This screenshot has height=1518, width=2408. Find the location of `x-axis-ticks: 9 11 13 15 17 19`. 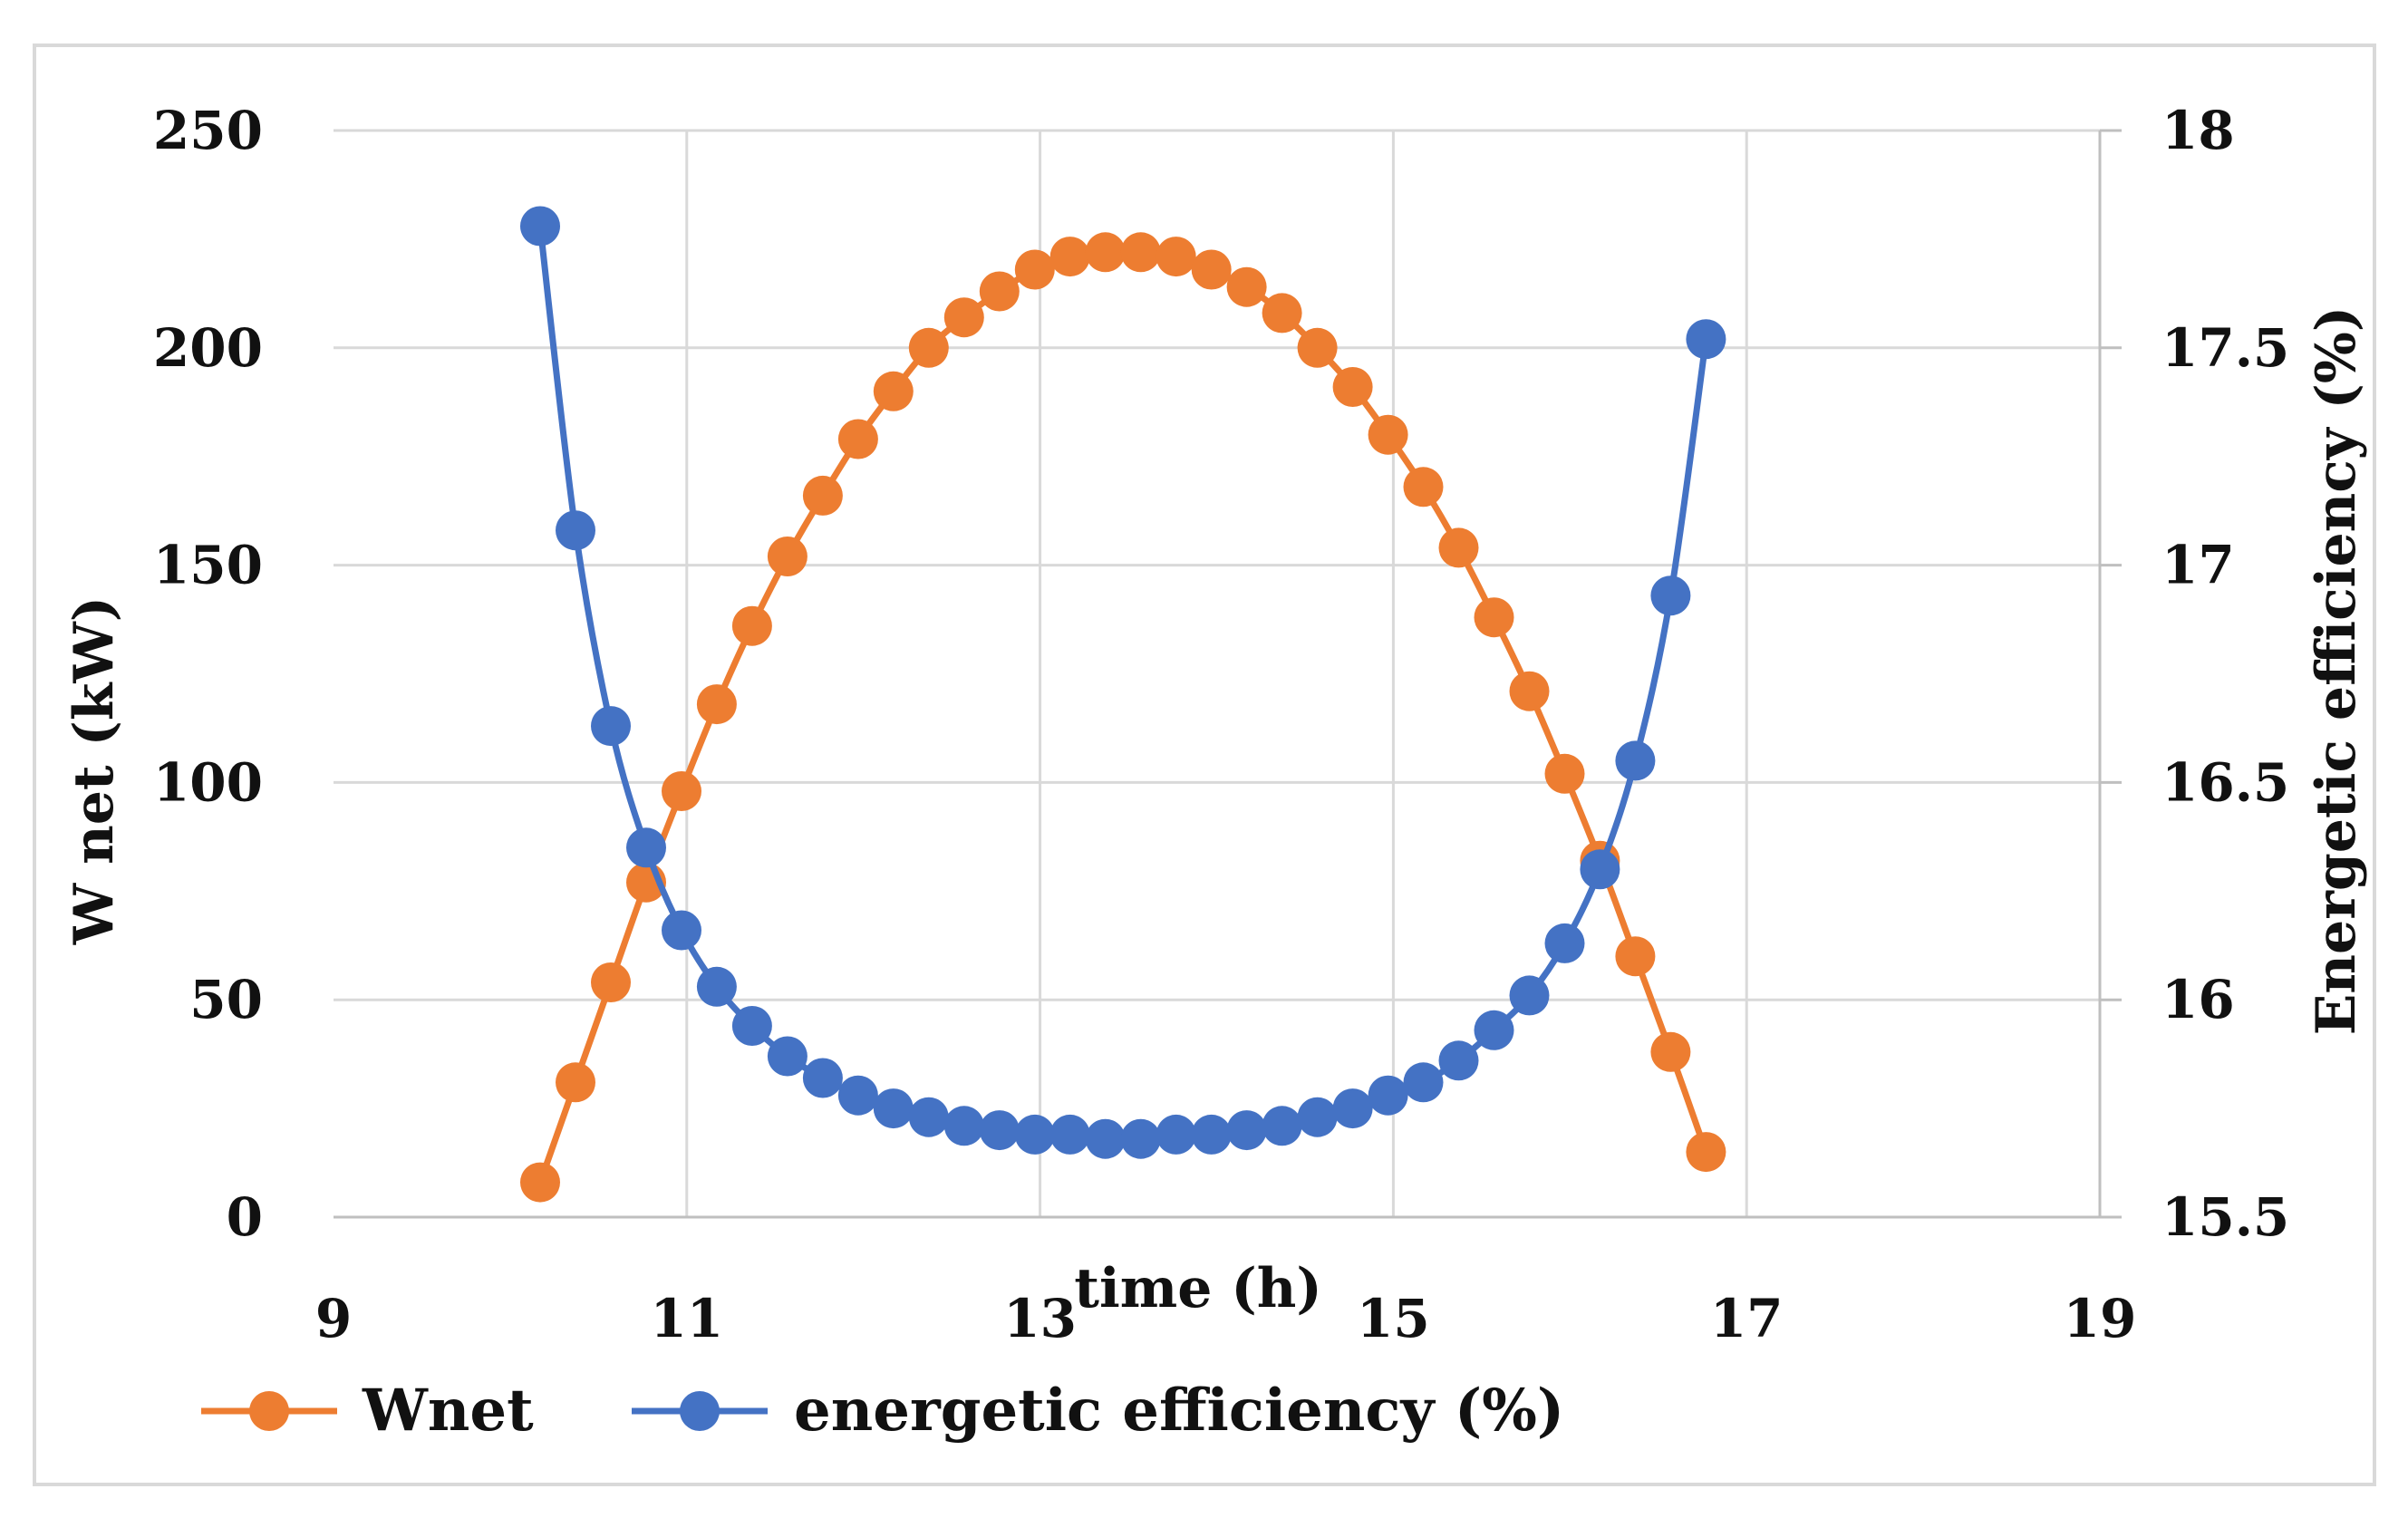

x-axis-ticks: 9 11 13 15 17 19 is located at coordinates (1226, 1318).